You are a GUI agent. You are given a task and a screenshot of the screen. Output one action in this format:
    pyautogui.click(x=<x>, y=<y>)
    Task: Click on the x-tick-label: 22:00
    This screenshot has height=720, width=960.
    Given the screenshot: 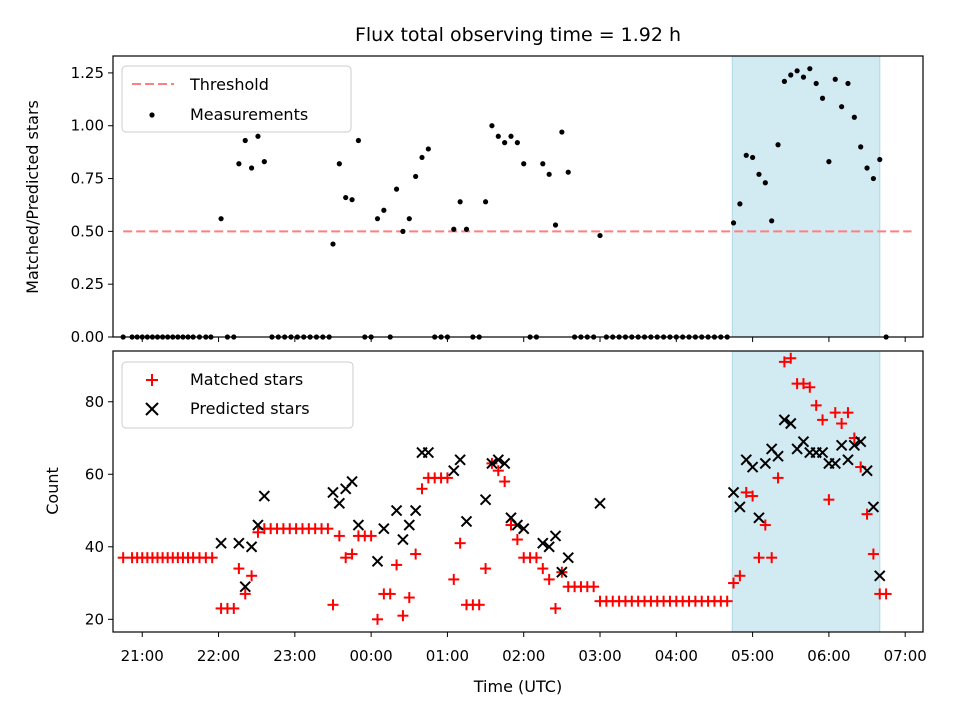 What is the action you would take?
    pyautogui.click(x=218, y=656)
    